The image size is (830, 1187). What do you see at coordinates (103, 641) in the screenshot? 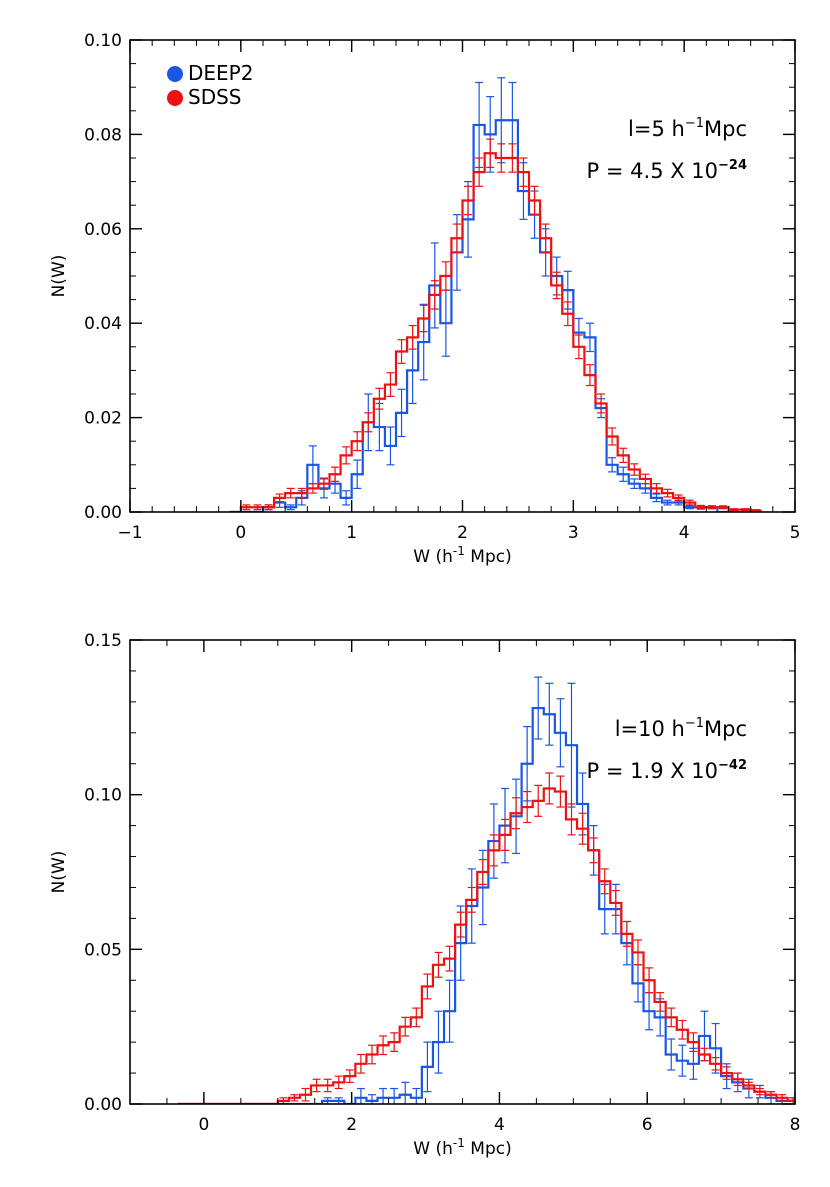
I see `y-tick-label: 0.15` at bounding box center [103, 641].